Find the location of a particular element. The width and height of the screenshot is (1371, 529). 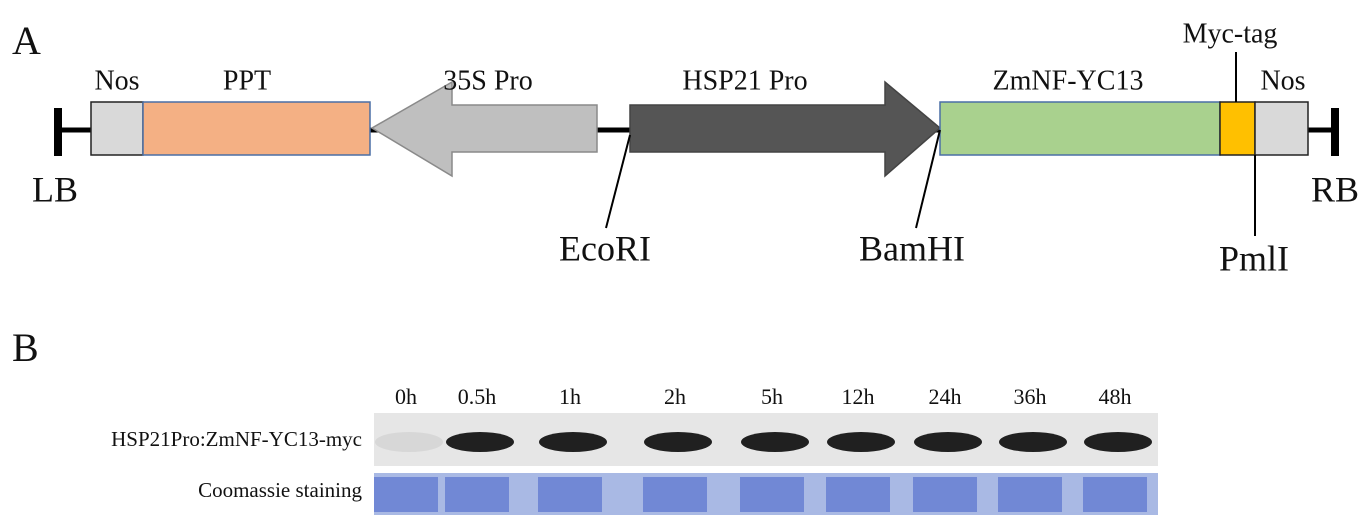

lane-label: 48h is located at coordinates (1115, 396).